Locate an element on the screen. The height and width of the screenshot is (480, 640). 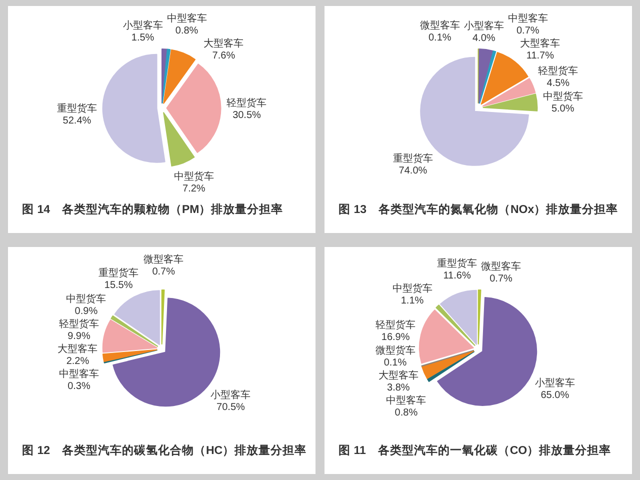
data-label: 3.8% is located at coordinates (398, 388).